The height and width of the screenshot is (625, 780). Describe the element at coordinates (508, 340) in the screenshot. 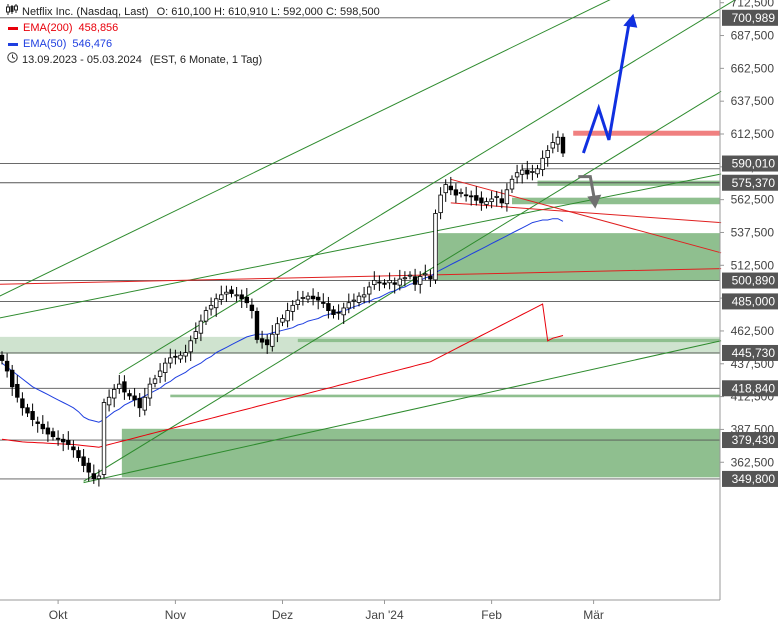

I see `support-zone-thin` at that location.